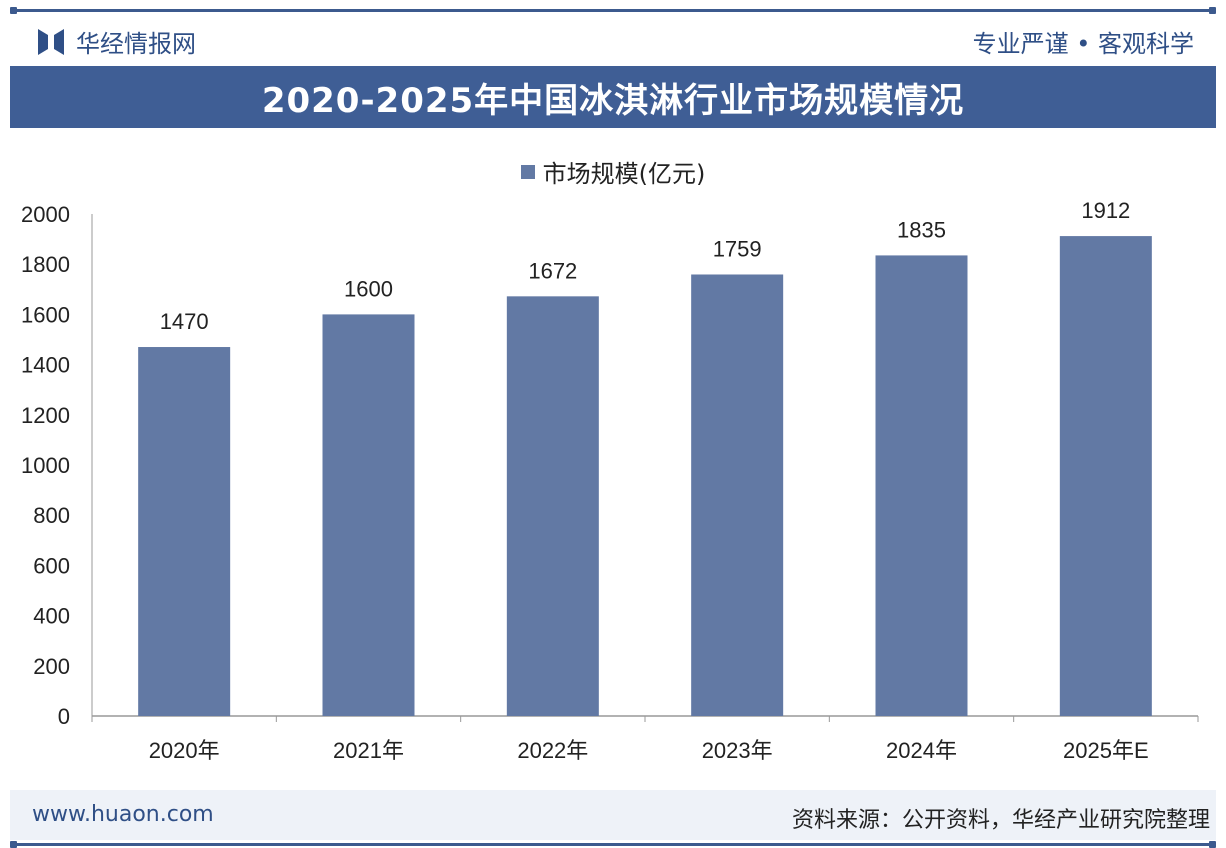 This screenshot has width=1226, height=848. I want to click on bottom-rule, so click(613, 844).